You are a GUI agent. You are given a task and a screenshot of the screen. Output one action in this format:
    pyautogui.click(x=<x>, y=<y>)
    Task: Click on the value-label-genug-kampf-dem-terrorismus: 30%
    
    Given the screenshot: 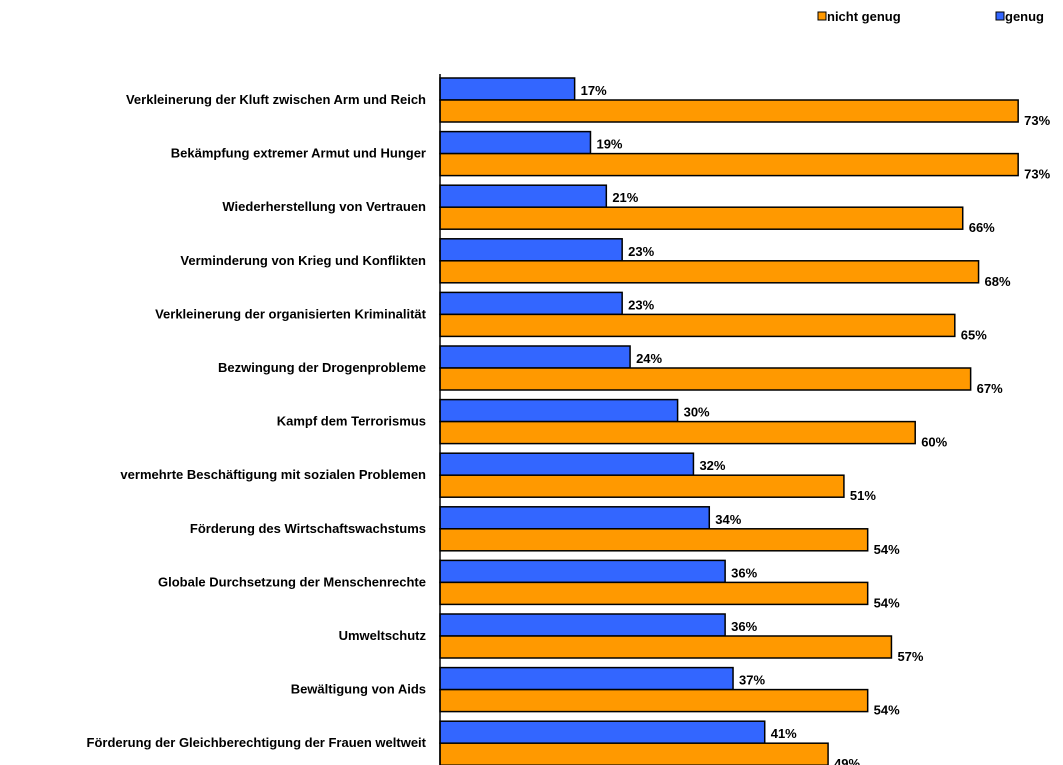 What is the action you would take?
    pyautogui.click(x=697, y=412)
    